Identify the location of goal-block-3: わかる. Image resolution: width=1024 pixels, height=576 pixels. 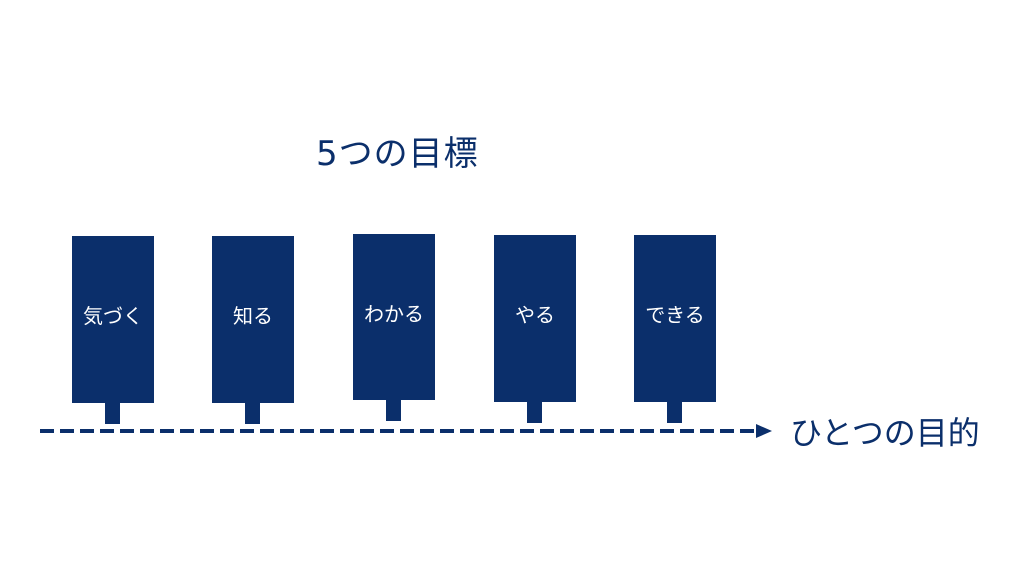
(394, 317).